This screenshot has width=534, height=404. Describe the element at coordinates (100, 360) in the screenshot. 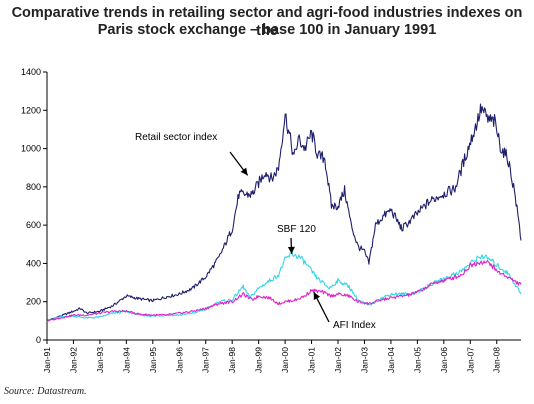

I see `x-tick-label: Jan-93` at that location.